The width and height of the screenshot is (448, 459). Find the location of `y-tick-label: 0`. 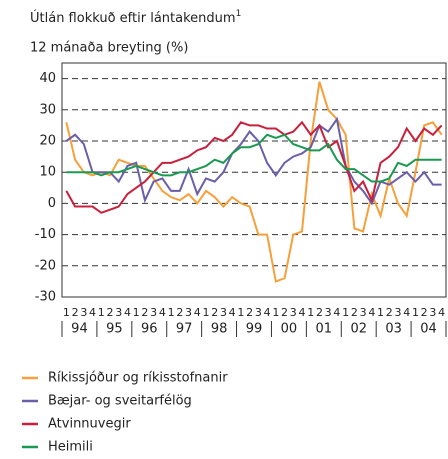

y-tick-label: 0 is located at coordinates (52, 203).